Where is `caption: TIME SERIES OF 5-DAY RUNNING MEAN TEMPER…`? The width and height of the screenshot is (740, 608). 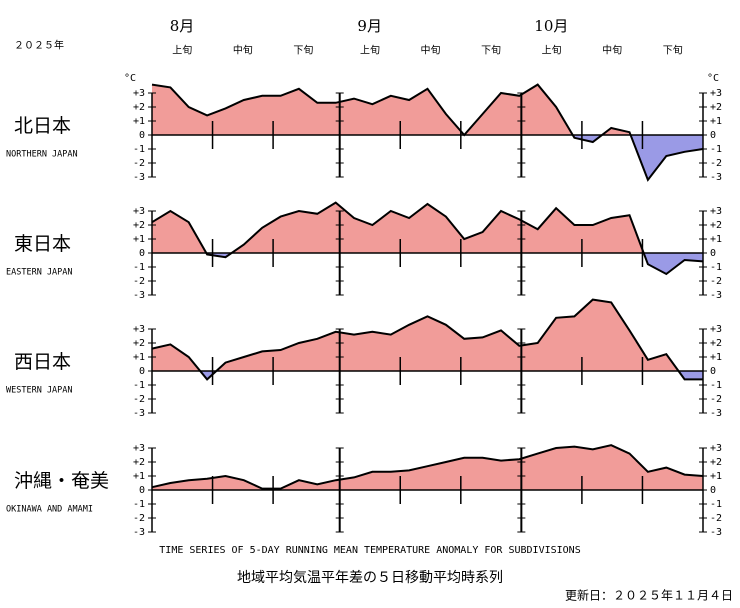 caption: TIME SERIES OF 5-DAY RUNNING MEAN TEMPER… is located at coordinates (369, 550).